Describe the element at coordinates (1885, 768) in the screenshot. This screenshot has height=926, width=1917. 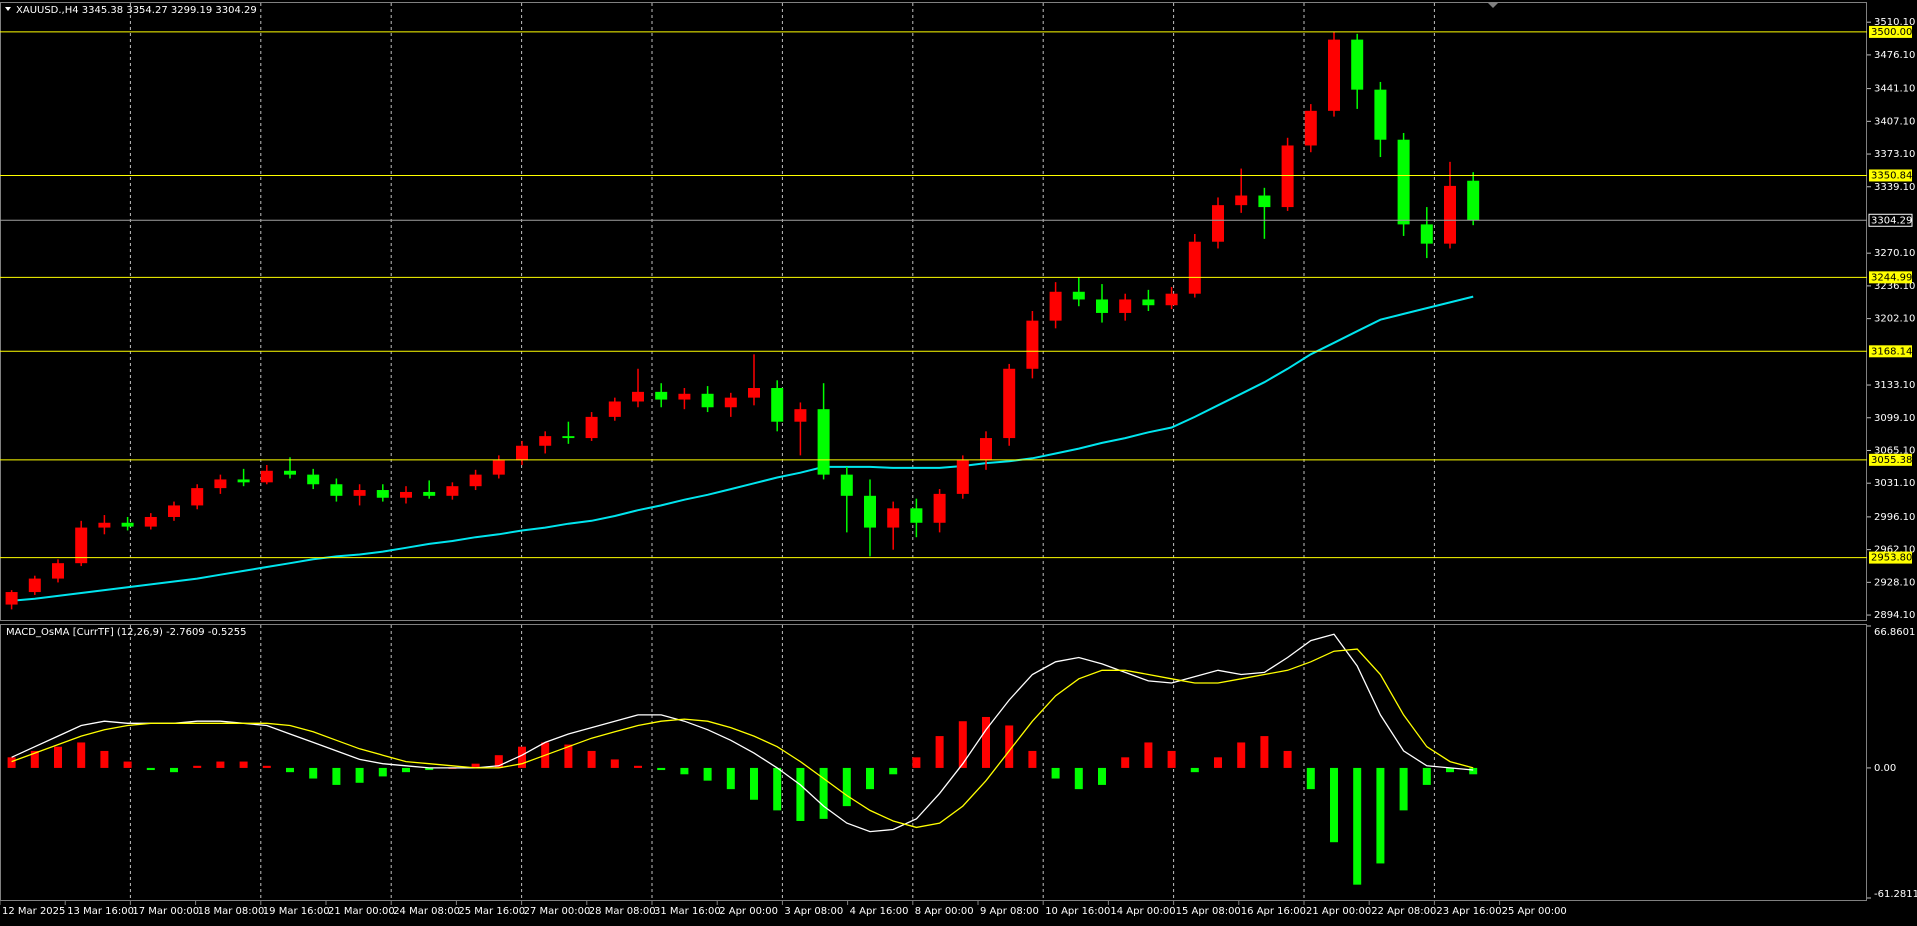
I see `y-tick-label: 0.00` at that location.